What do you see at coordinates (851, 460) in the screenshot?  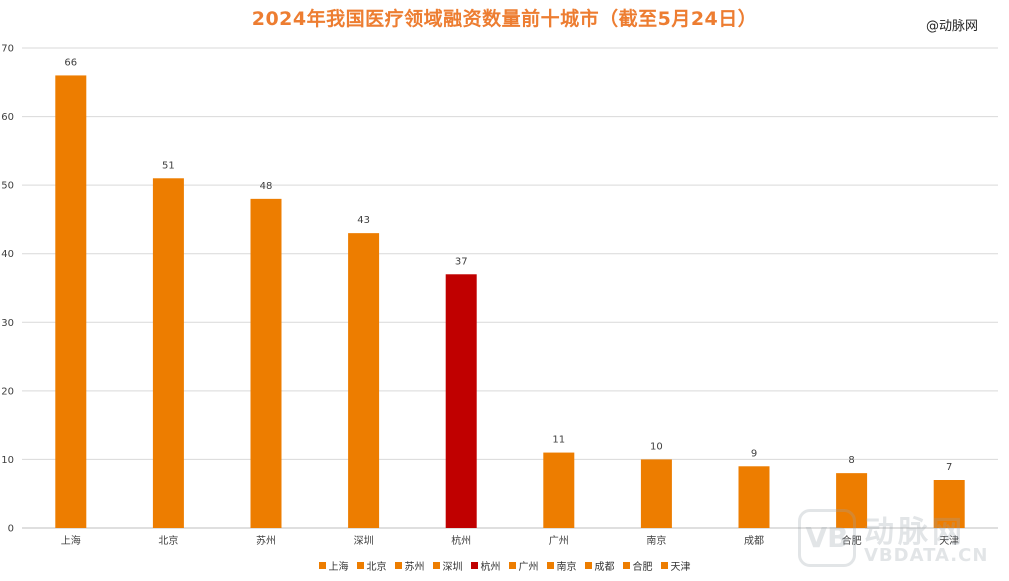 I see `data-label: 8` at bounding box center [851, 460].